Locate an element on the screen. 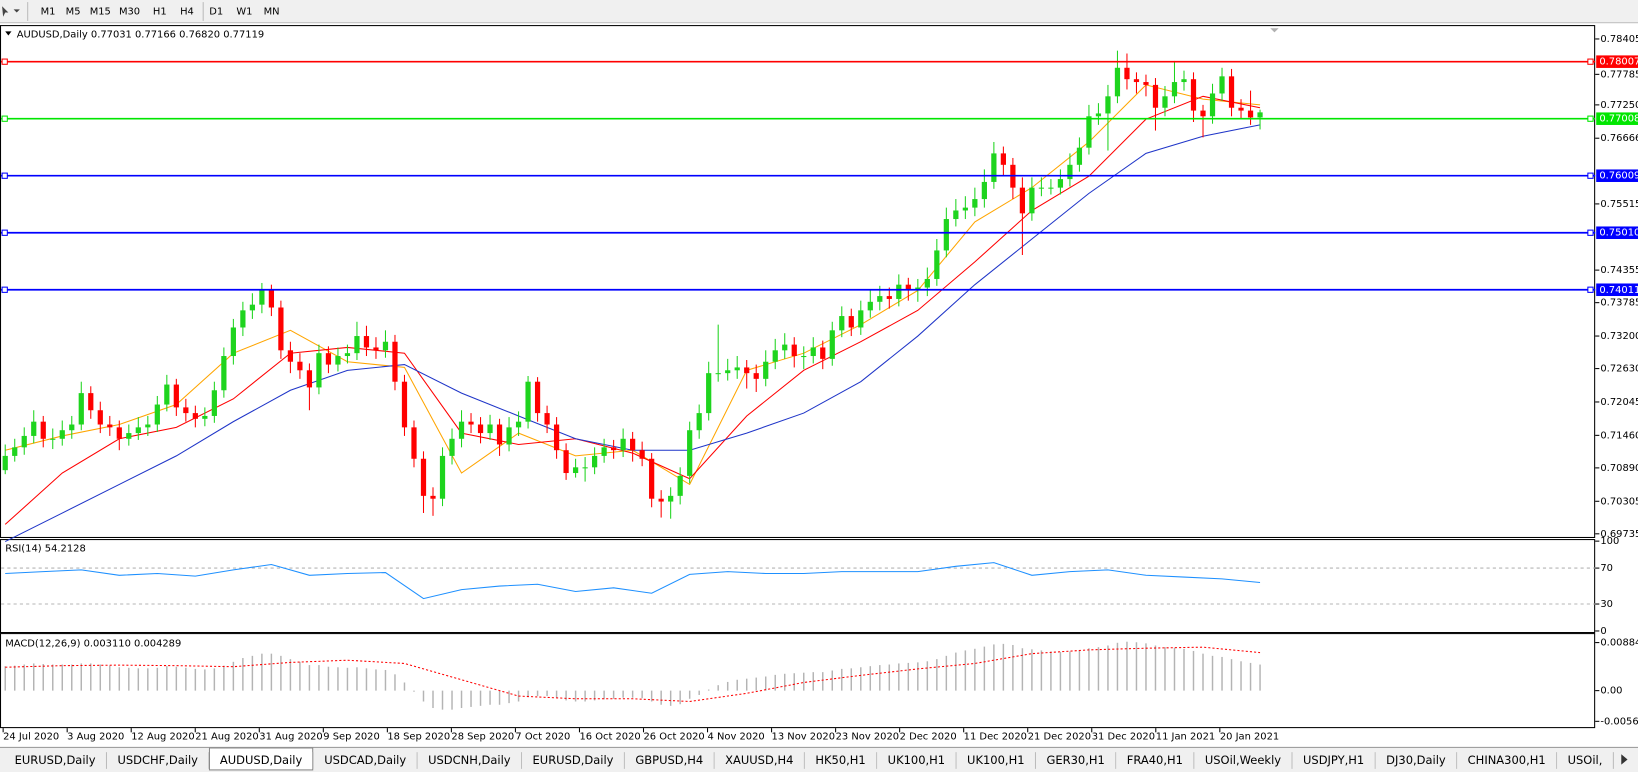  cursor-icon is located at coordinates (5, 11).